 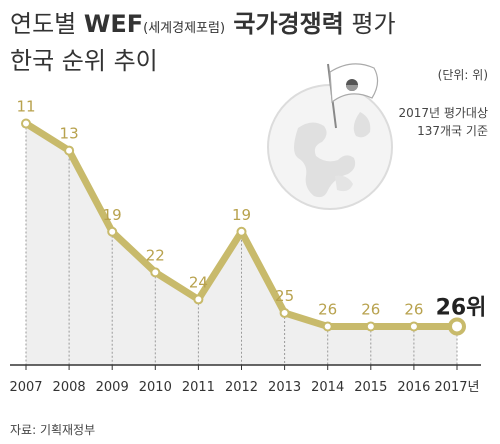 I want to click on title-prefix: 연도별, so click(x=47, y=24).